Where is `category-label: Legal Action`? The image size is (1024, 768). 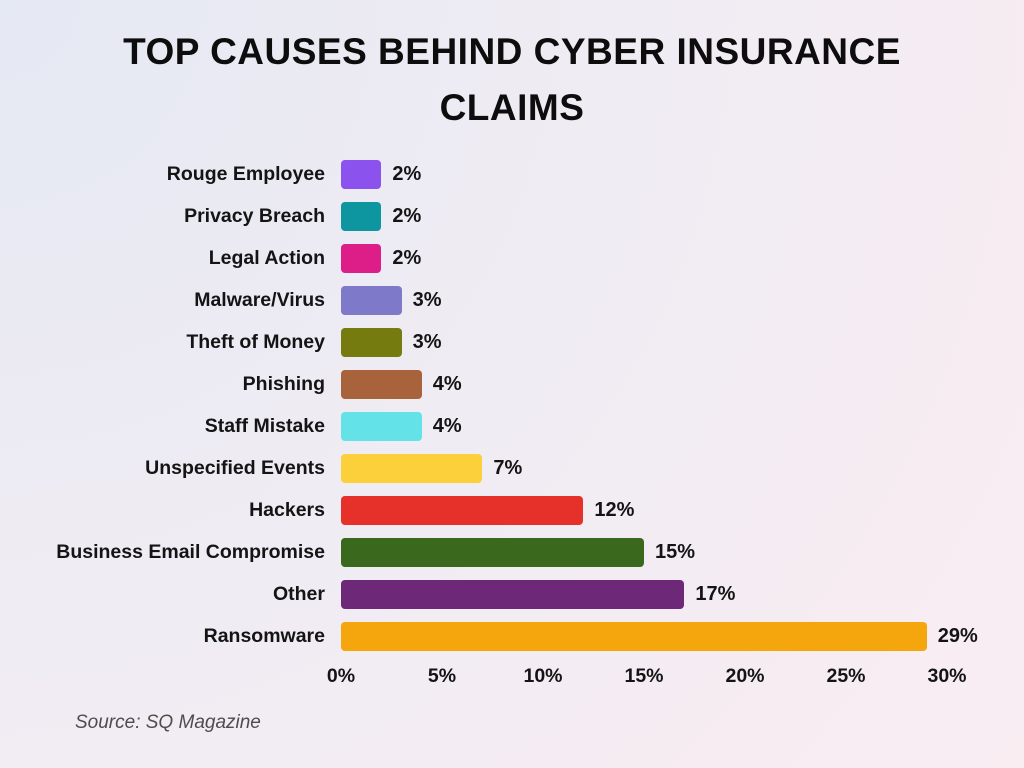 category-label: Legal Action is located at coordinates (266, 257).